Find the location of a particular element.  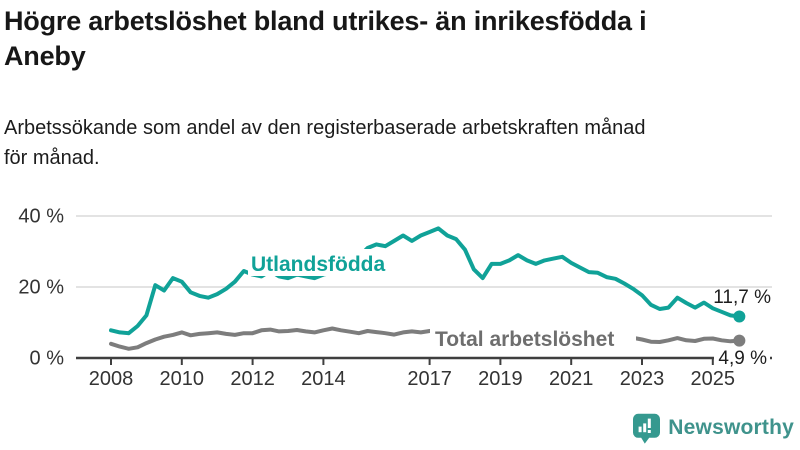

end-value-label-utlandsfodda: 11,7 % is located at coordinates (742, 297).